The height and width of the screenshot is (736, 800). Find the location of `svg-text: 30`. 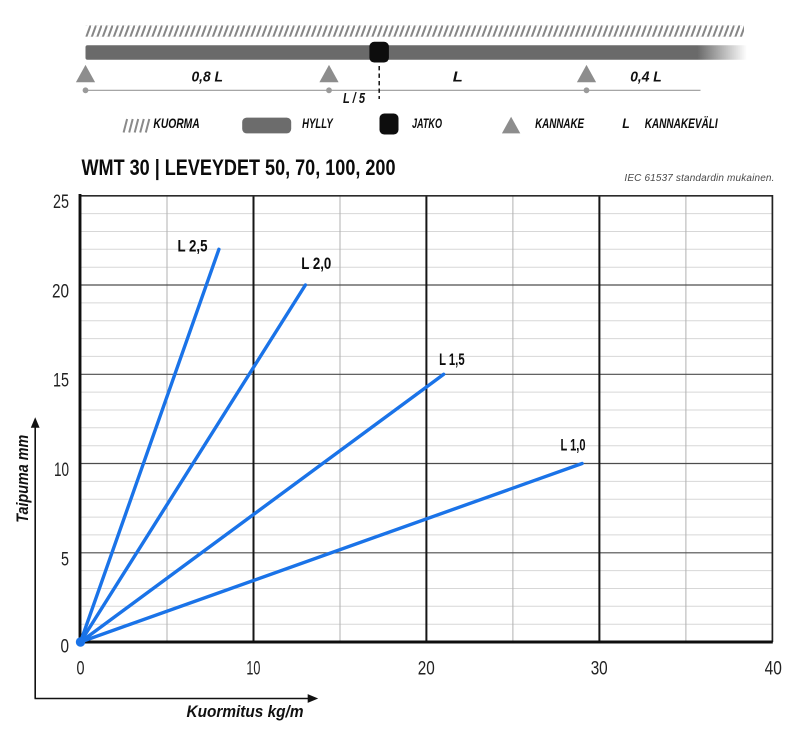

svg-text: 30 is located at coordinates (599, 668).